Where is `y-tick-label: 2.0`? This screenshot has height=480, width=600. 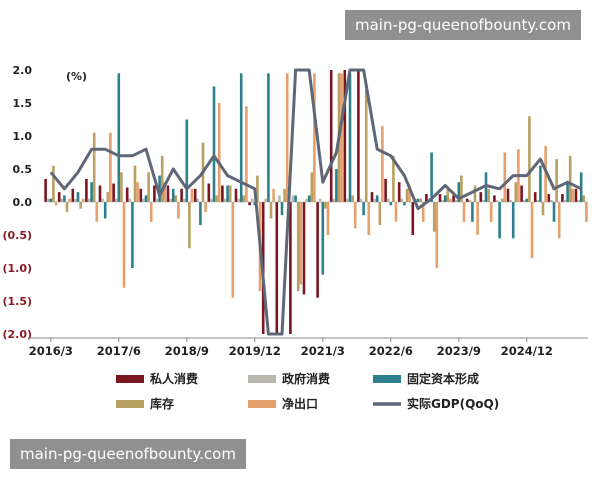 y-tick-label: 2.0 is located at coordinates (23, 70).